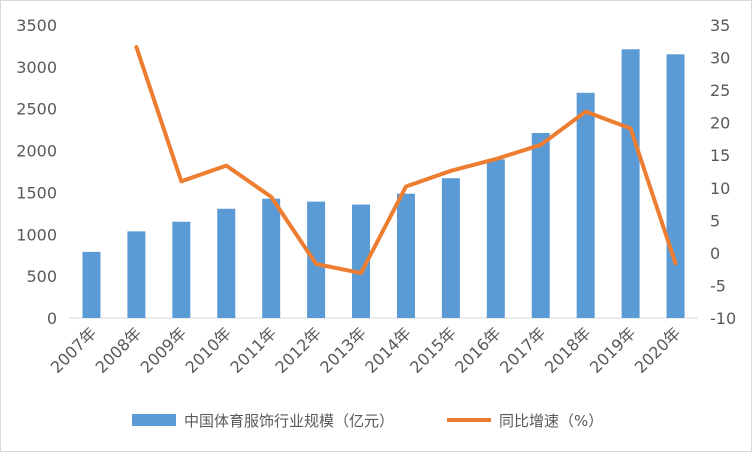 This screenshot has height=452, width=752. What do you see at coordinates (613, 350) in the screenshot?
I see `x-tick-label: 2019年` at bounding box center [613, 350].